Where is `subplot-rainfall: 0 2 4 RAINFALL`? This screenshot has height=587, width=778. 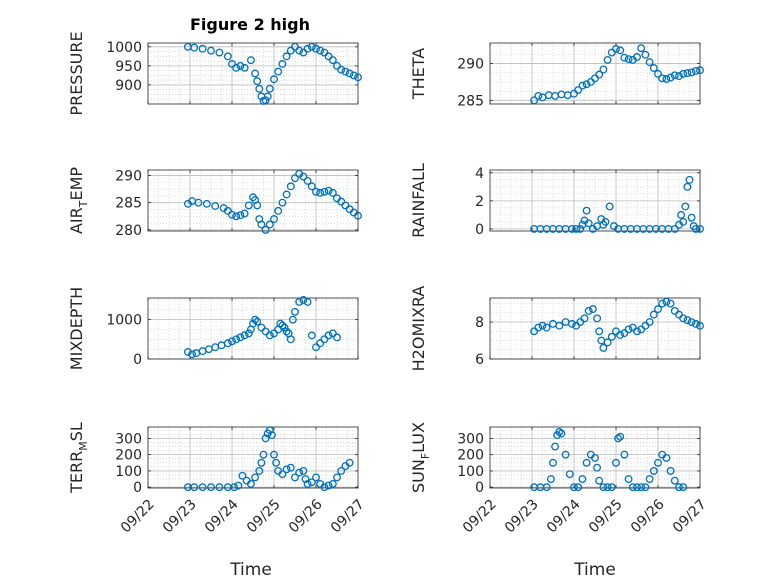 subplot-rainfall: 0 2 4 RAINFALL is located at coordinates (556, 200).